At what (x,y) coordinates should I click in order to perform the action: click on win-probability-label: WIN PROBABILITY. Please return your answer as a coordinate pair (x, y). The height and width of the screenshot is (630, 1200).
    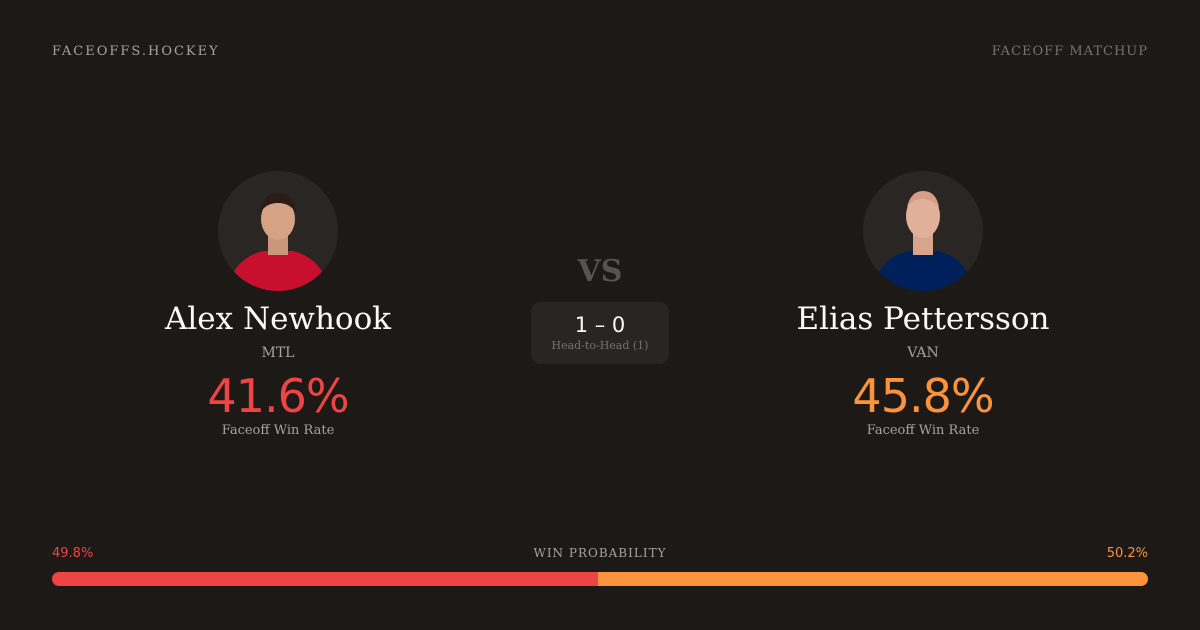
    Looking at the image, I should click on (600, 553).